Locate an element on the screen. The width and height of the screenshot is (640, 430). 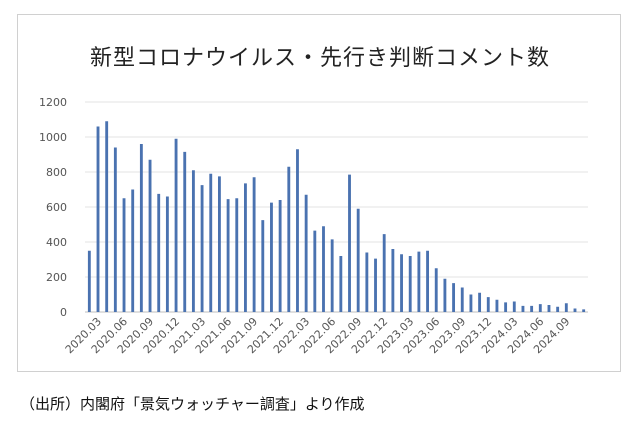
y-tick-label: 800 is located at coordinates (56, 172).